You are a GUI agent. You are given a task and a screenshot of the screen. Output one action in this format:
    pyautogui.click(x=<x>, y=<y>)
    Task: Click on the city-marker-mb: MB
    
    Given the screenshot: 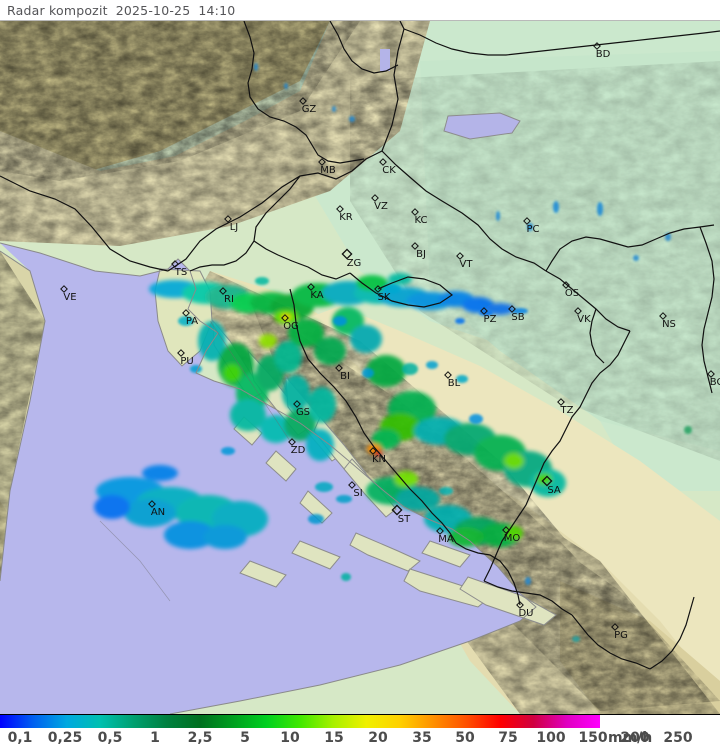 What is the action you would take?
    pyautogui.click(x=327, y=167)
    